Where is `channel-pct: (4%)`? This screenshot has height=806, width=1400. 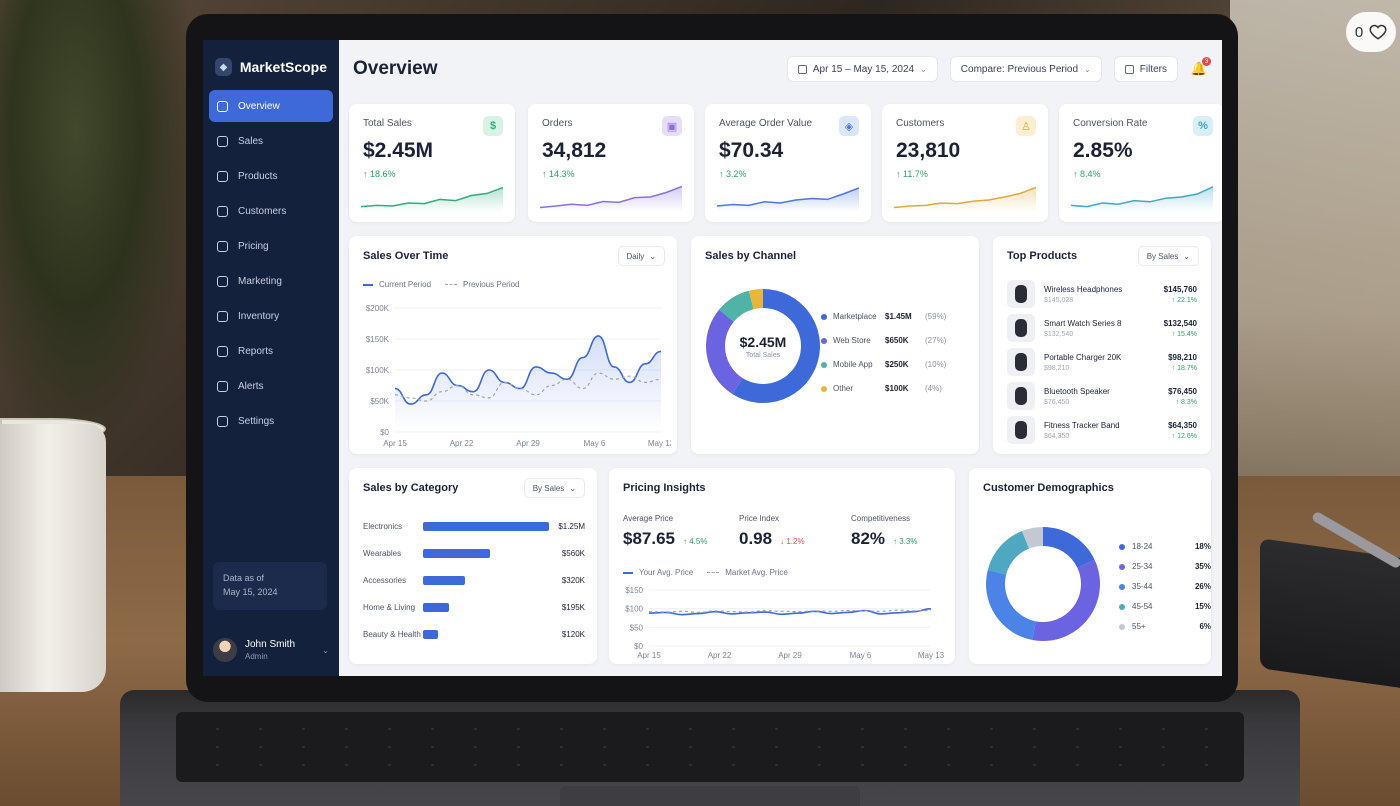 channel-pct: (4%) is located at coordinates (933, 388).